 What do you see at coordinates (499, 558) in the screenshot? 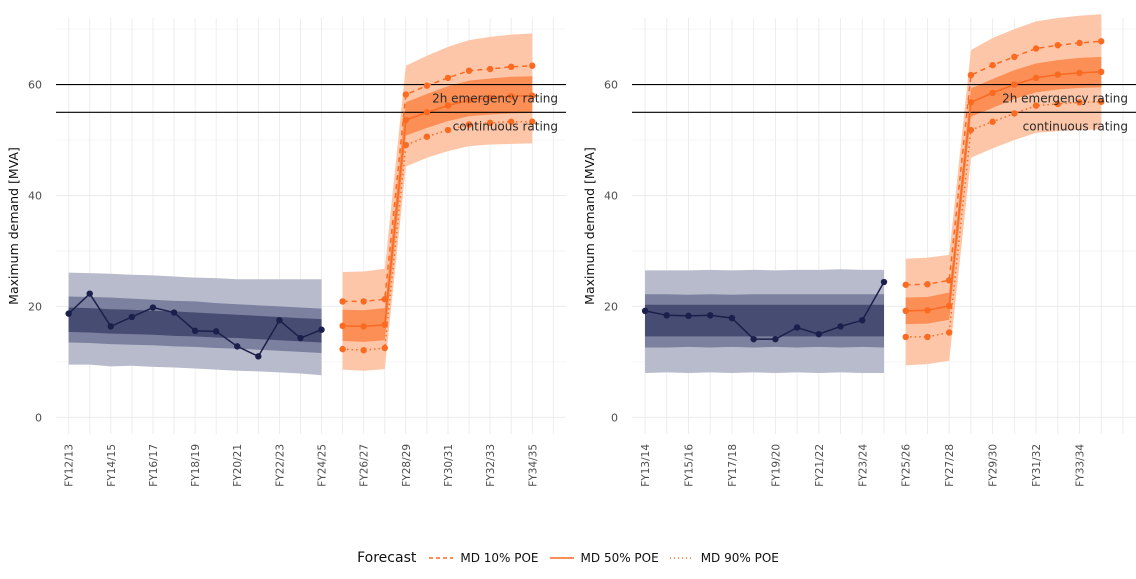
I see `legend-label-md10: MD 10% POE` at bounding box center [499, 558].